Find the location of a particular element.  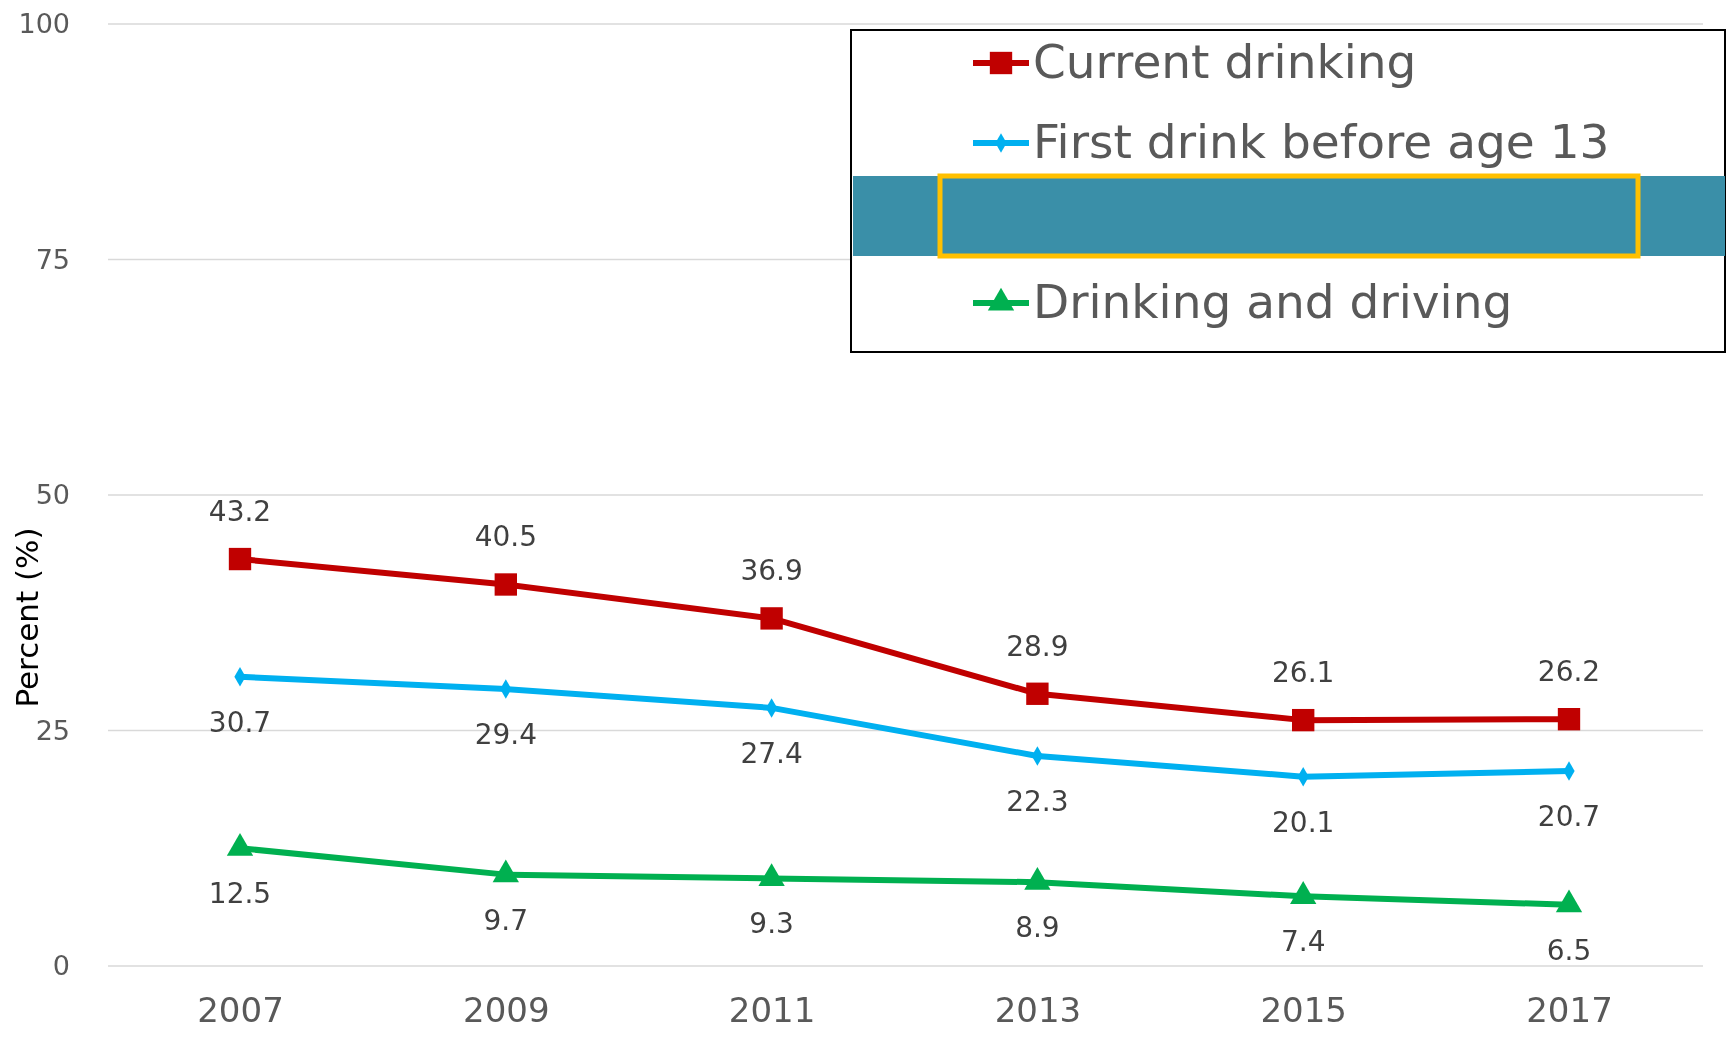

x-tick-label: 2011 is located at coordinates (772, 1010).